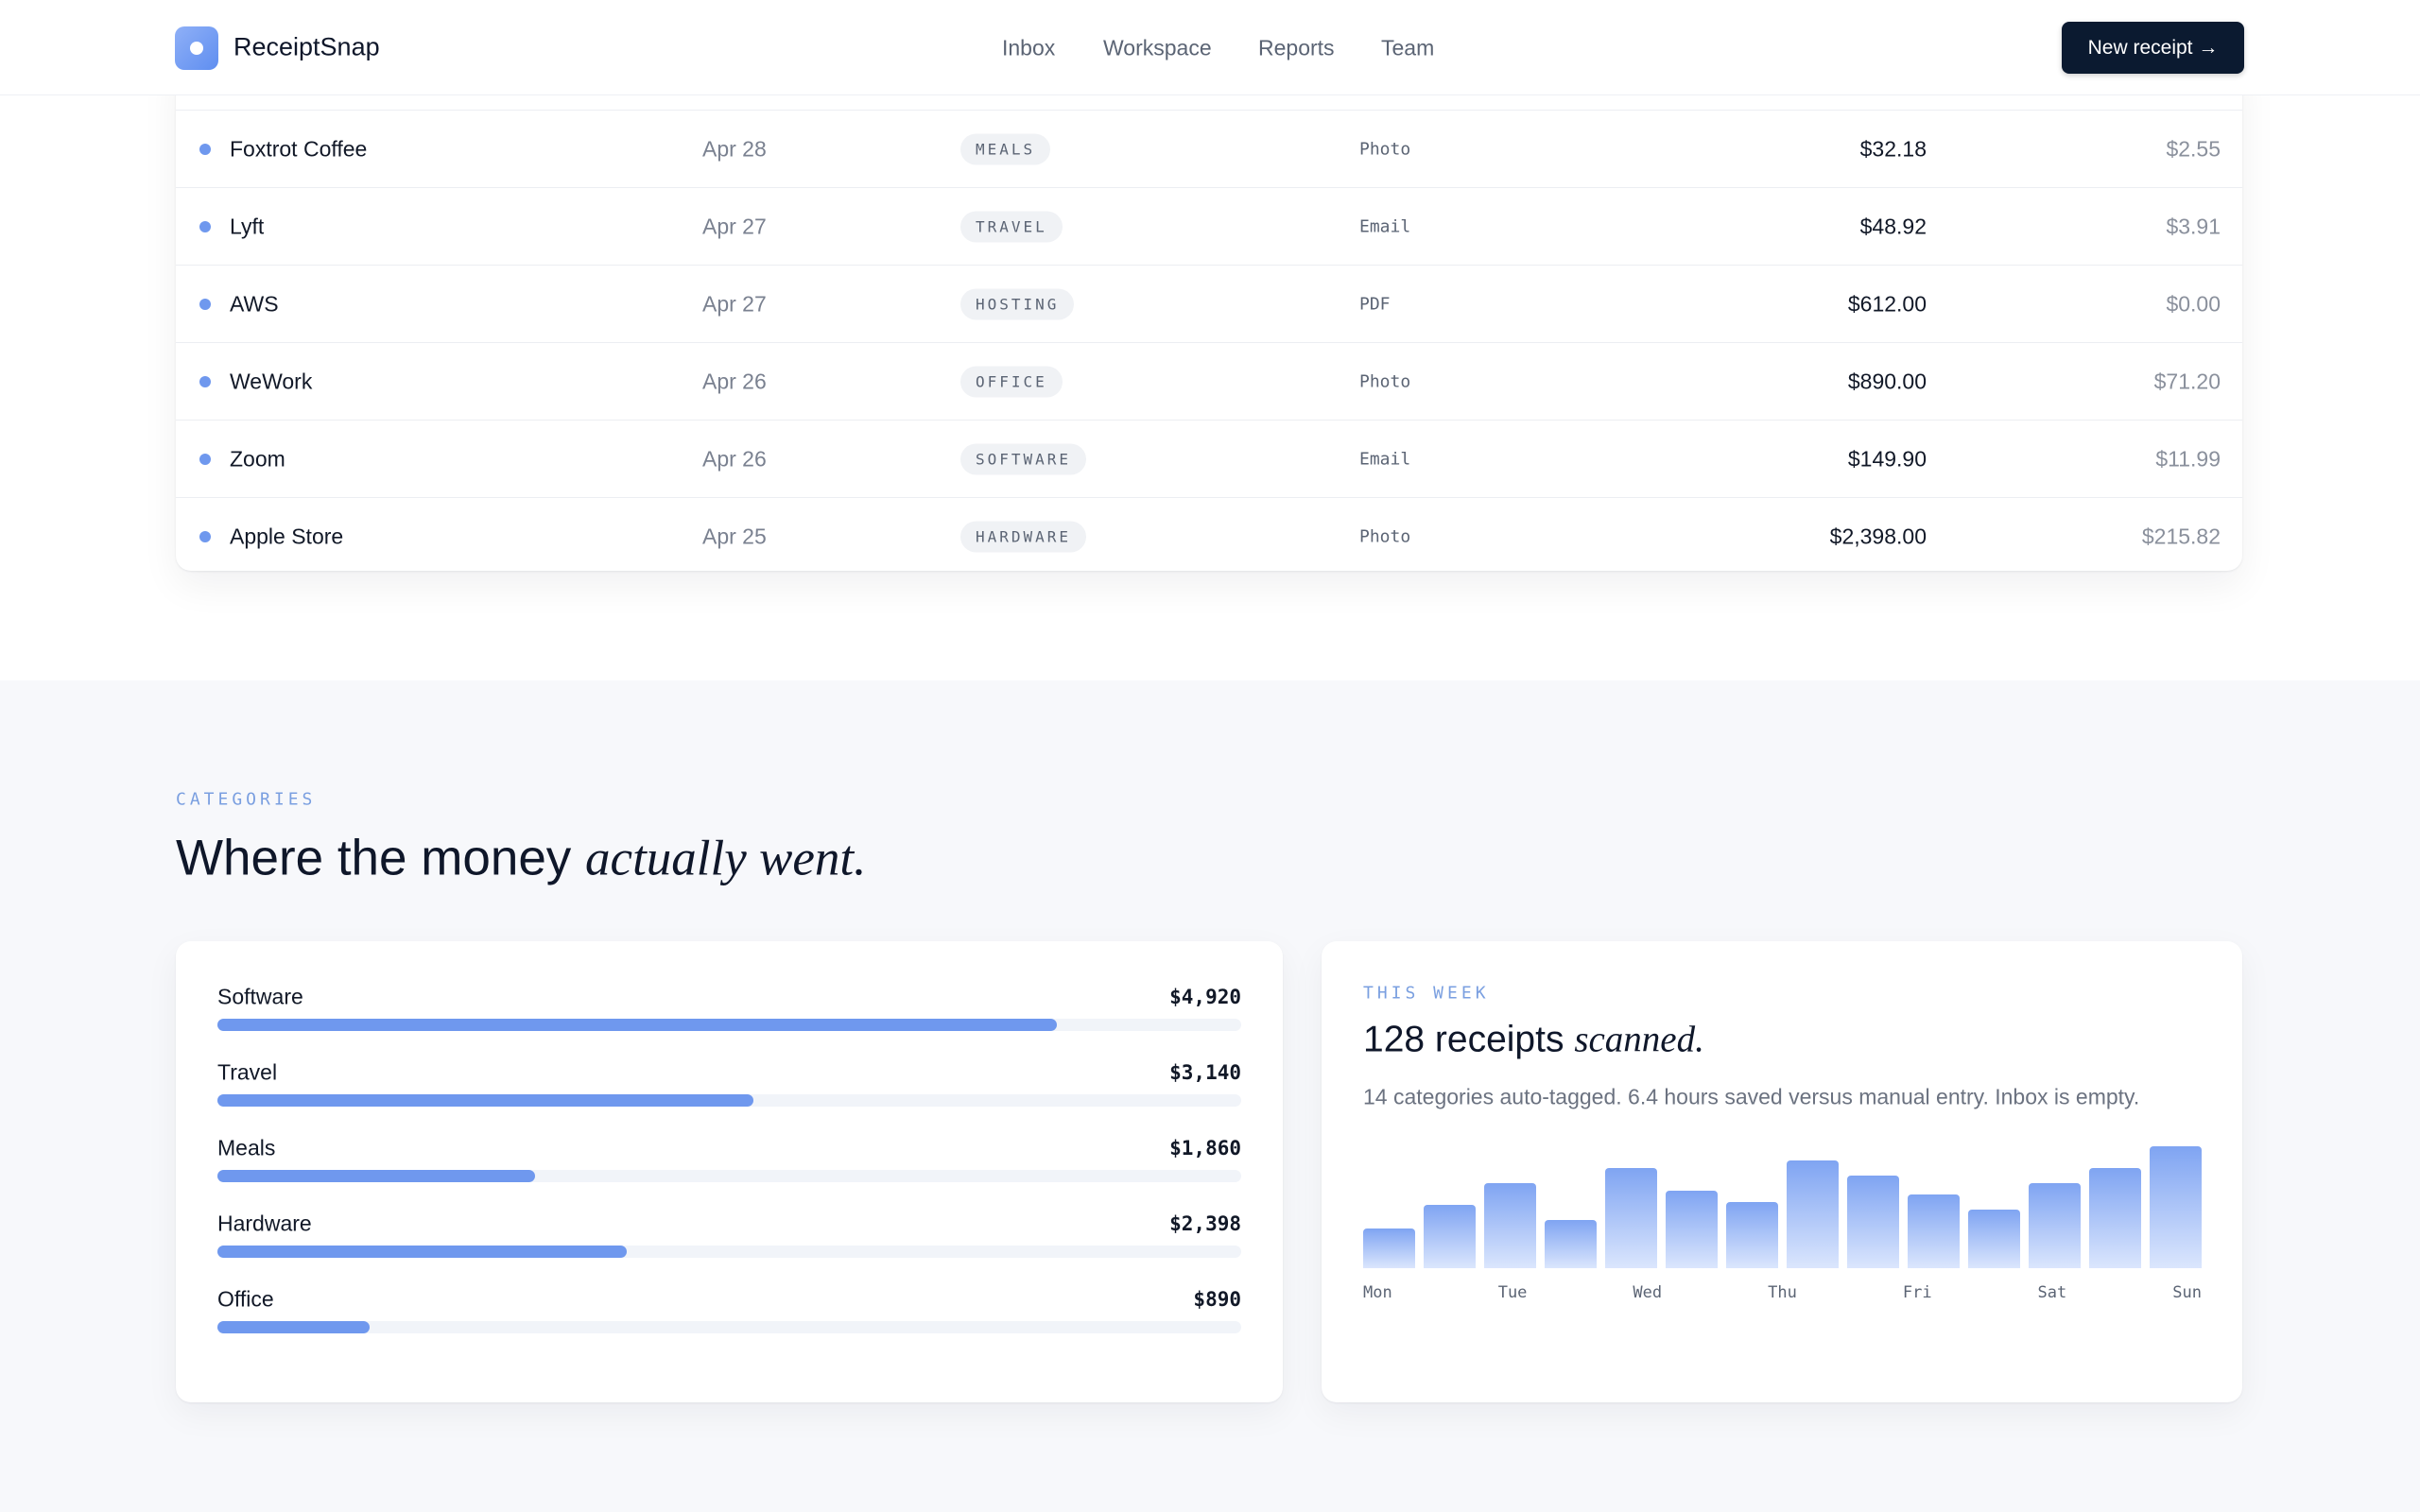  I want to click on amount: $612.00, so click(1887, 304).